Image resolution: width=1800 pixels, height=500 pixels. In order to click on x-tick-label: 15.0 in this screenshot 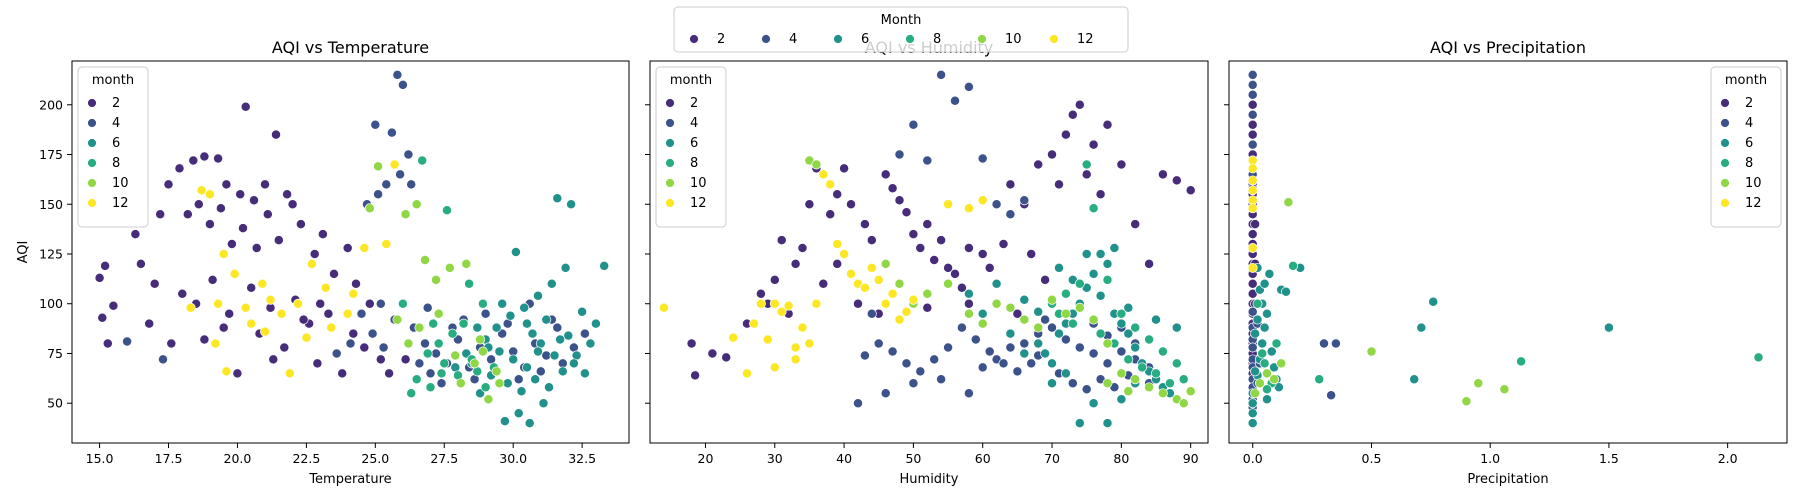, I will do `click(100, 458)`.